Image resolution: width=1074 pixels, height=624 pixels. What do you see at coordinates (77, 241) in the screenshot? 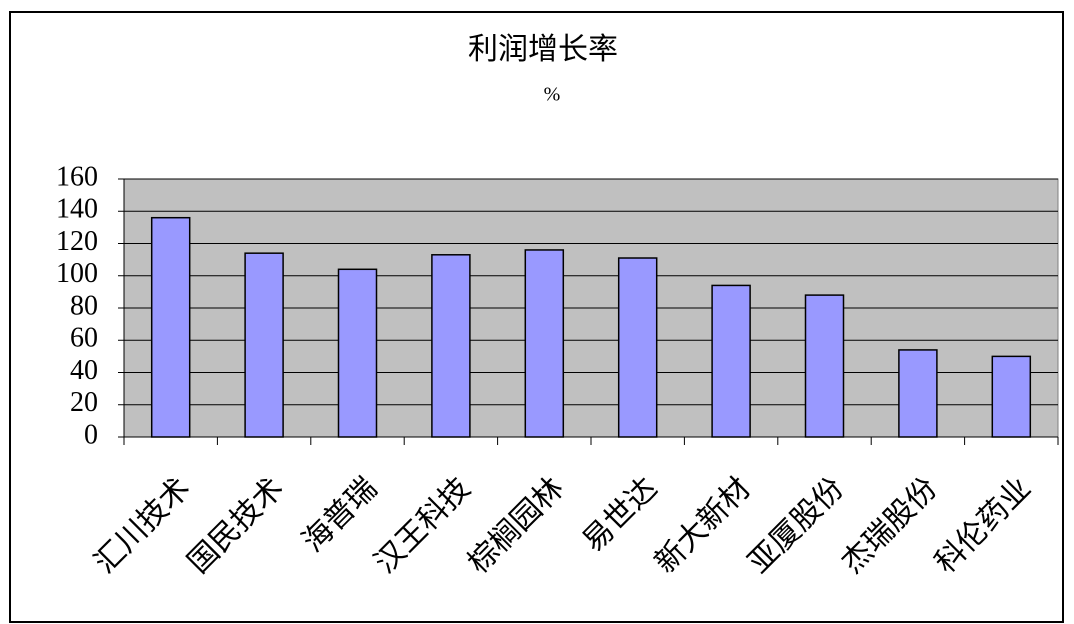
I see `y-tick-label: 120` at bounding box center [77, 241].